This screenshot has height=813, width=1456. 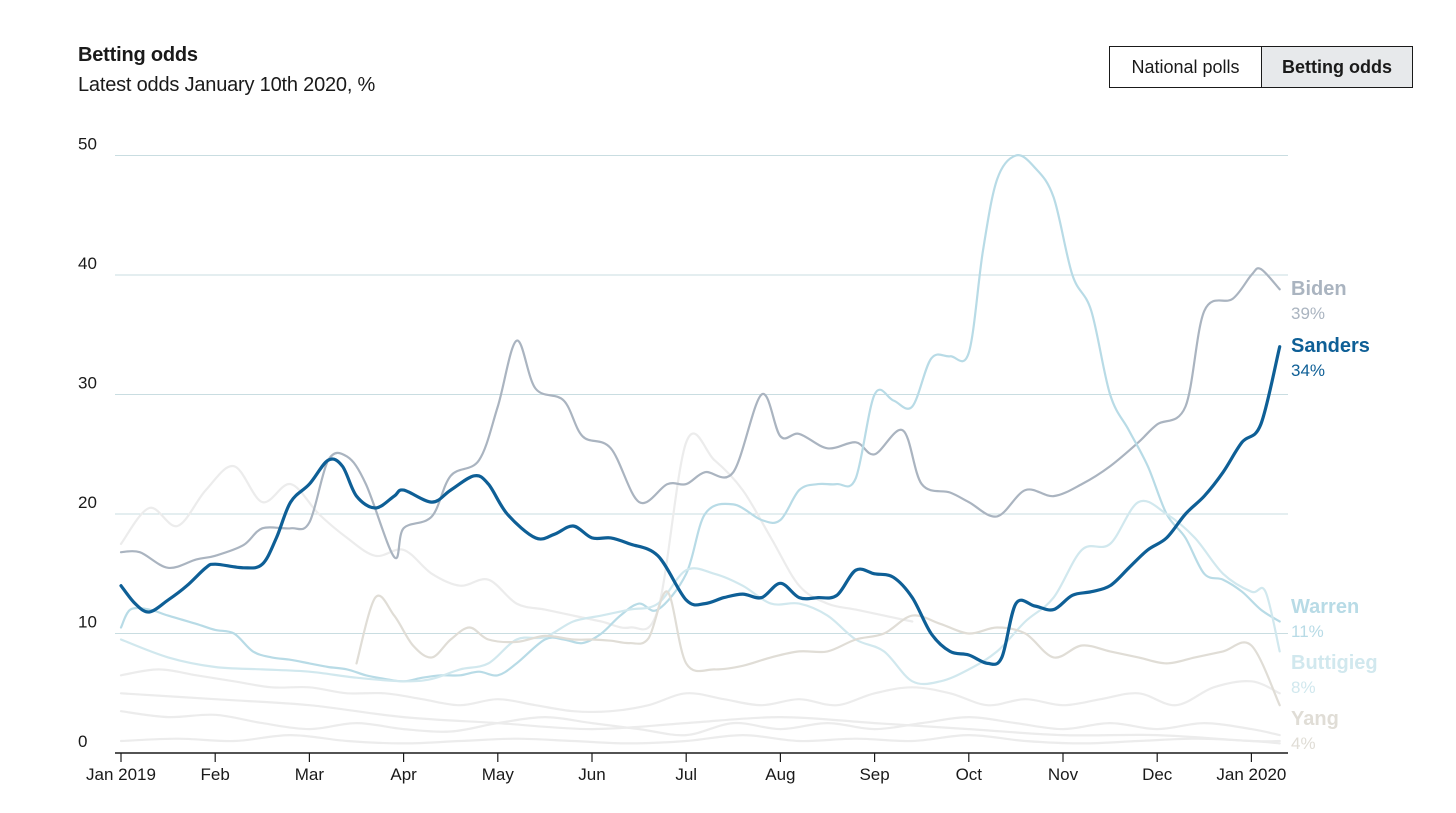 I want to click on end-label-value: 34%, so click(x=1308, y=370).